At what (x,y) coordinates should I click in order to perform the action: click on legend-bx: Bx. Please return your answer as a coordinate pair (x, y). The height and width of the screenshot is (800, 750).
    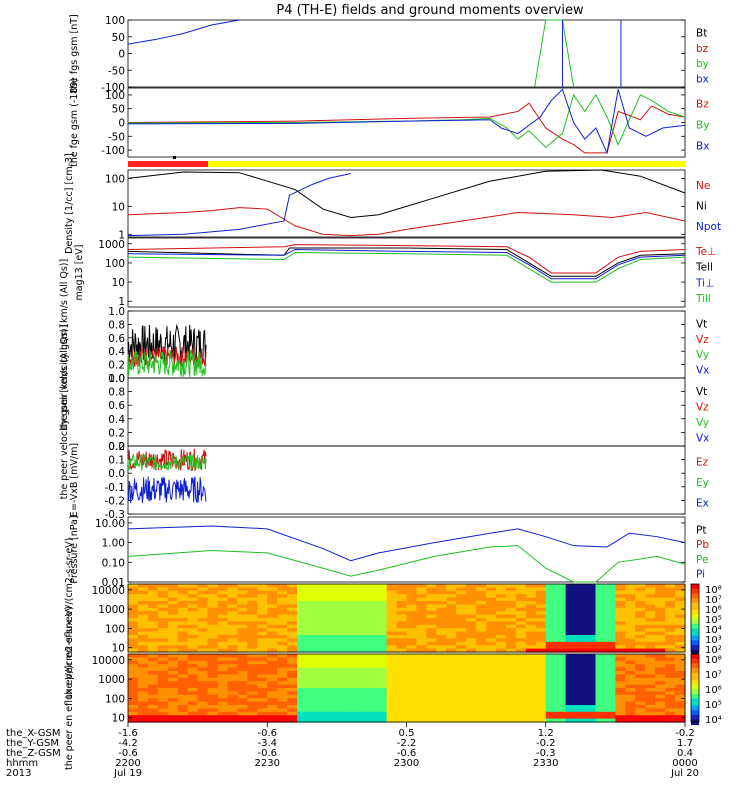
    Looking at the image, I should click on (702, 147).